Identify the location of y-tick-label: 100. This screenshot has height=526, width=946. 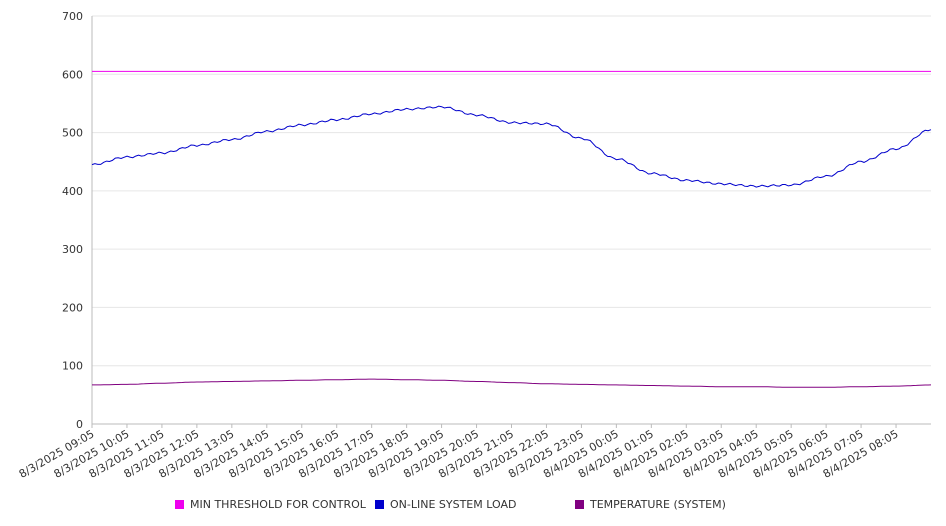
(72, 366).